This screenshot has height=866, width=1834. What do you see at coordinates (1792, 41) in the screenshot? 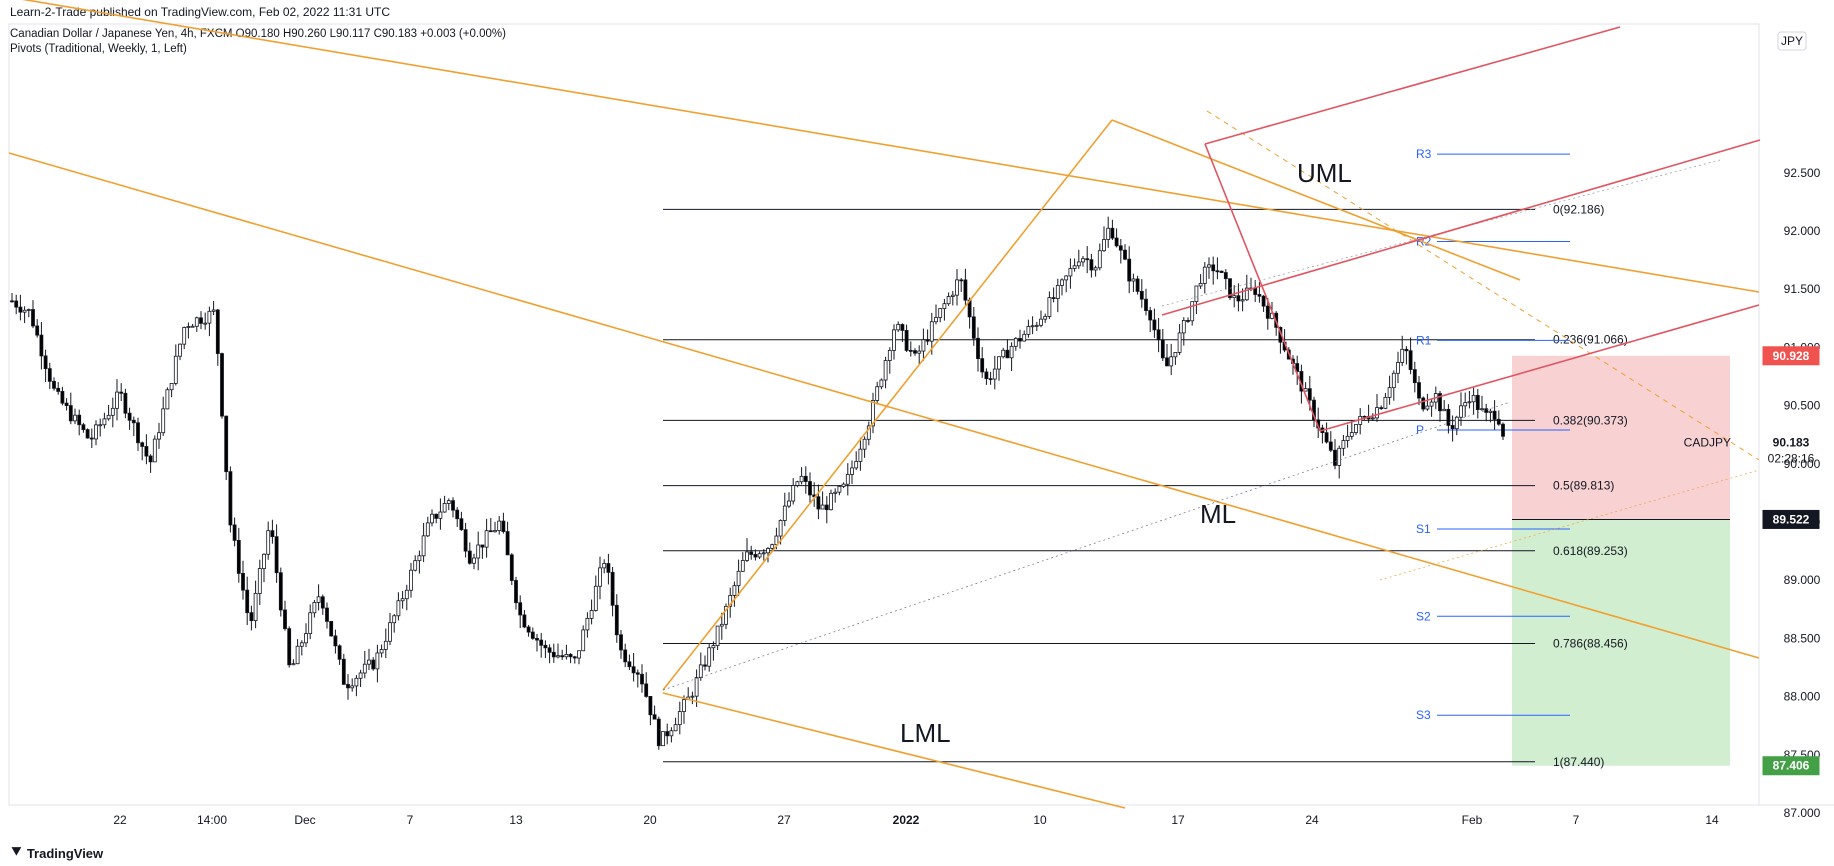
I see `currency-badge: JPY` at bounding box center [1792, 41].